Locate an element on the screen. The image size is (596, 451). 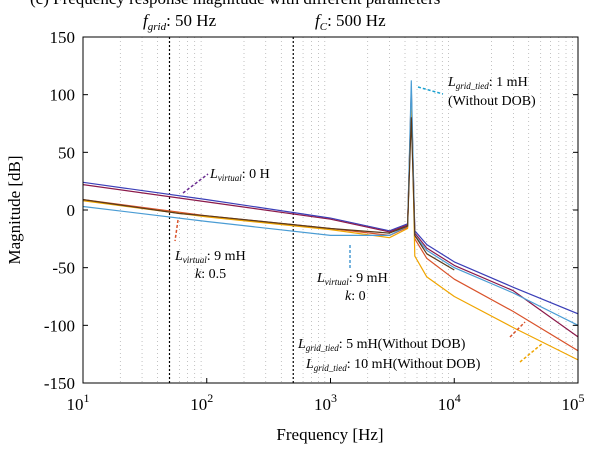
annotation-lvirtual-9mh-k0-text: Lvirtual: 9 mH is located at coordinates (352, 279).